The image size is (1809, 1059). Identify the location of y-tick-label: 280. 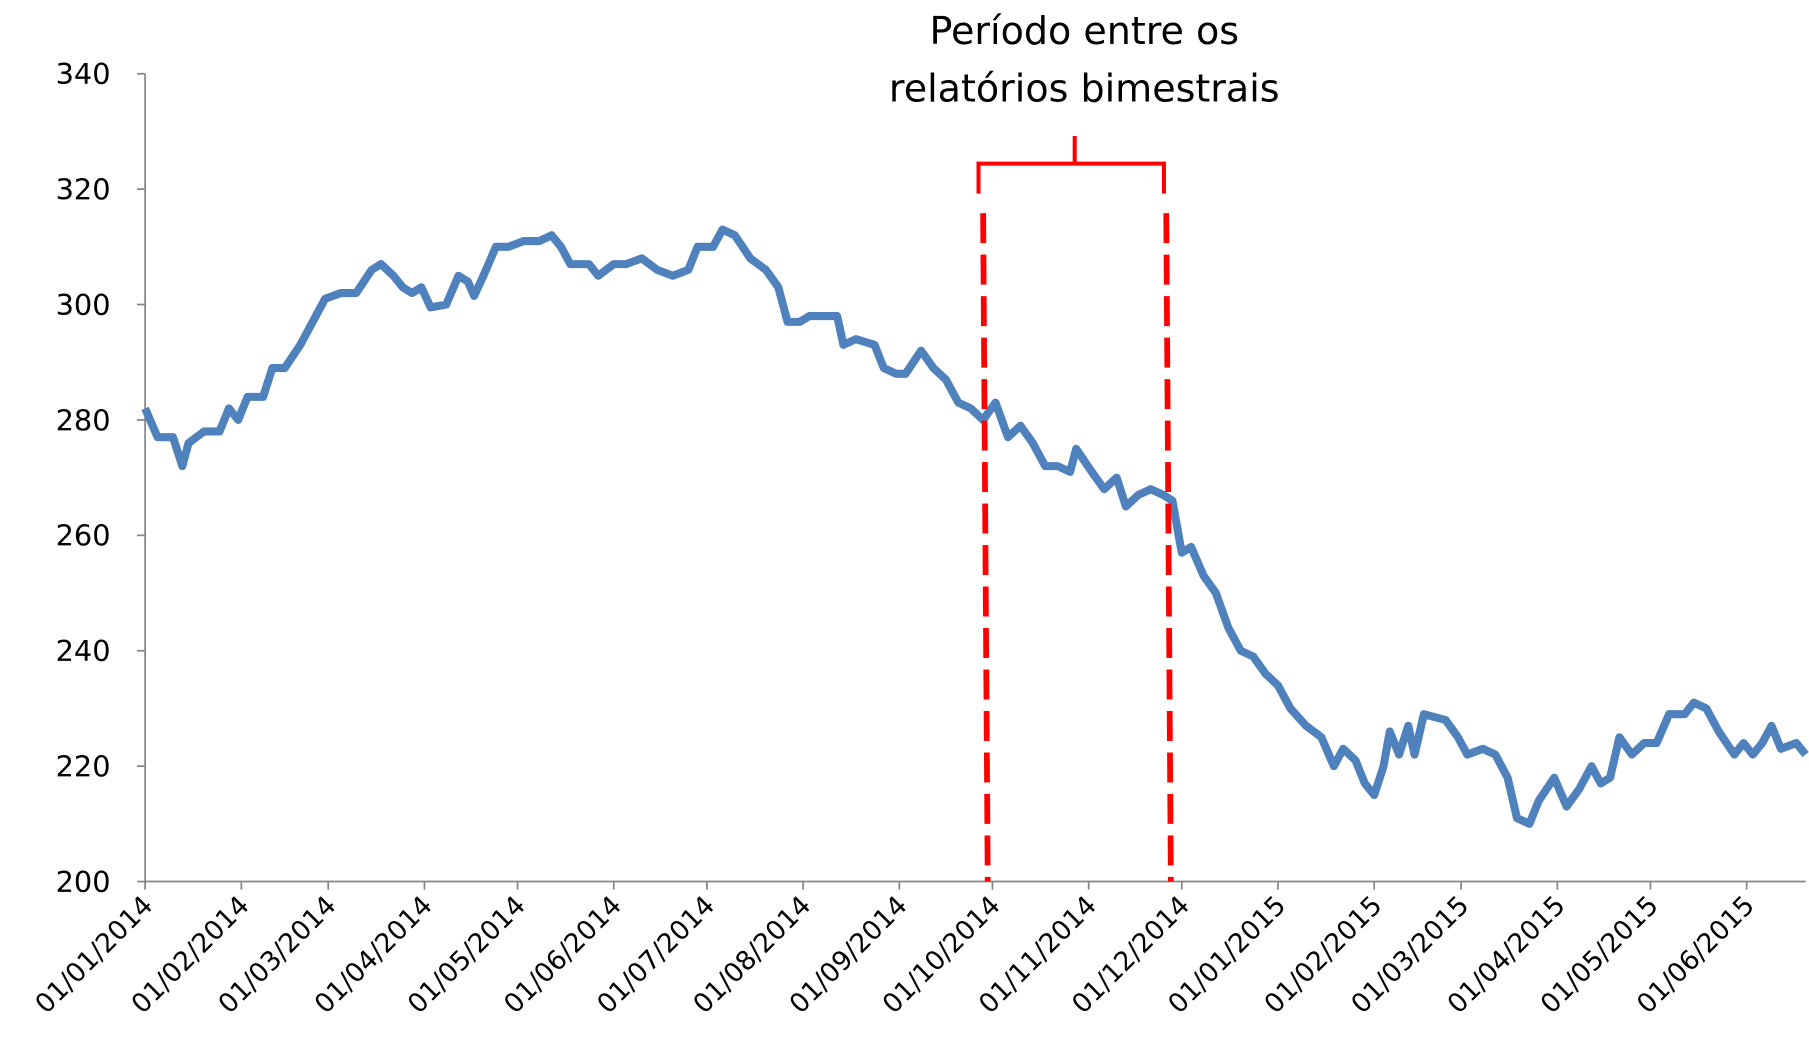
(83, 420).